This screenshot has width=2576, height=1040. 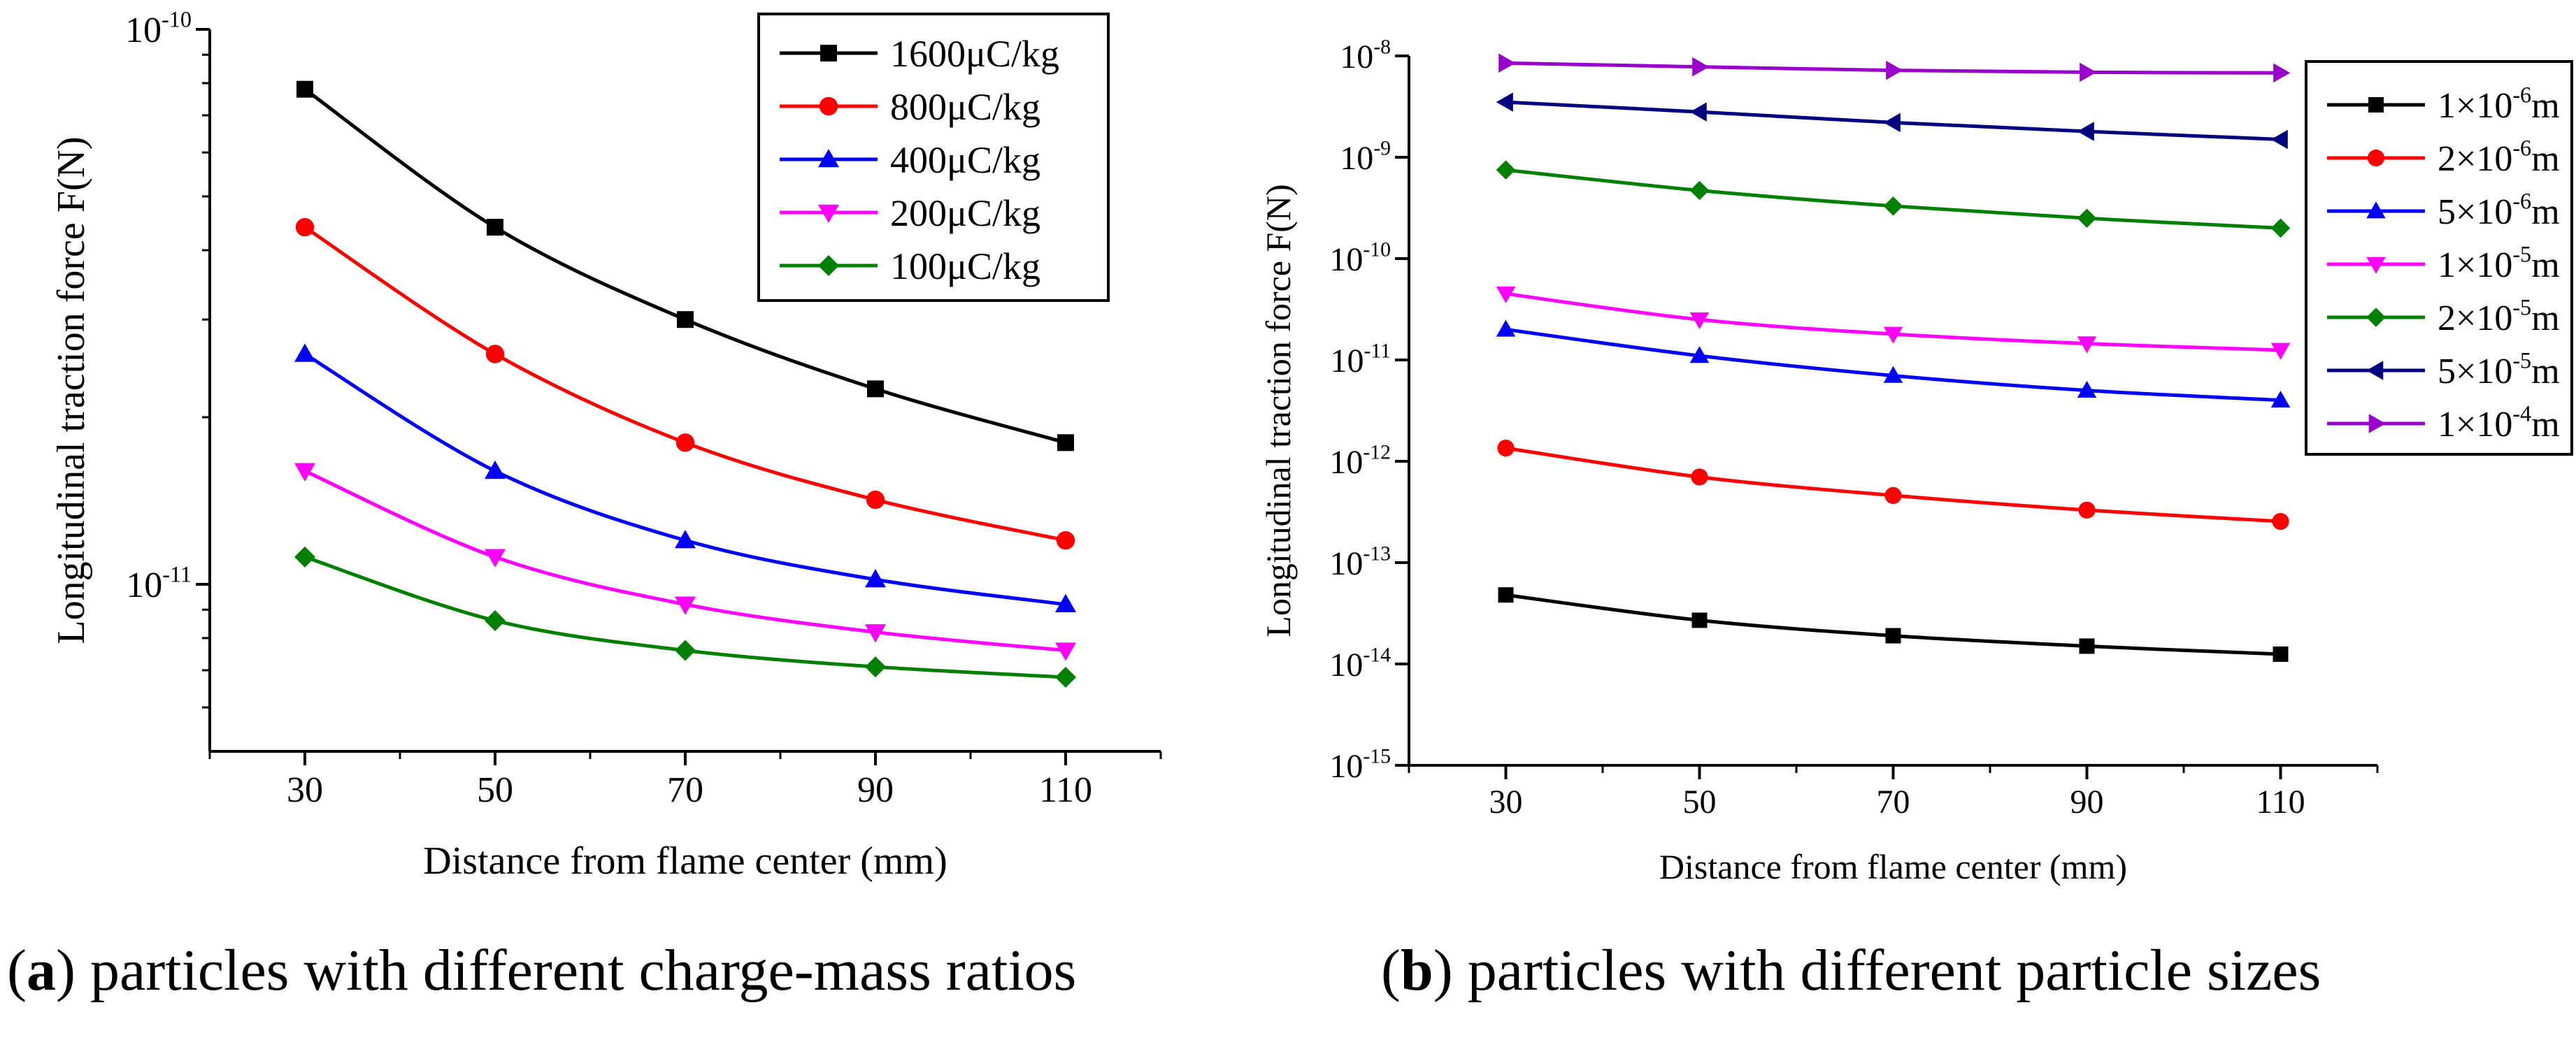 What do you see at coordinates (1278, 410) in the screenshot?
I see `y-axis-label: Longitudinal traction force F(N)` at bounding box center [1278, 410].